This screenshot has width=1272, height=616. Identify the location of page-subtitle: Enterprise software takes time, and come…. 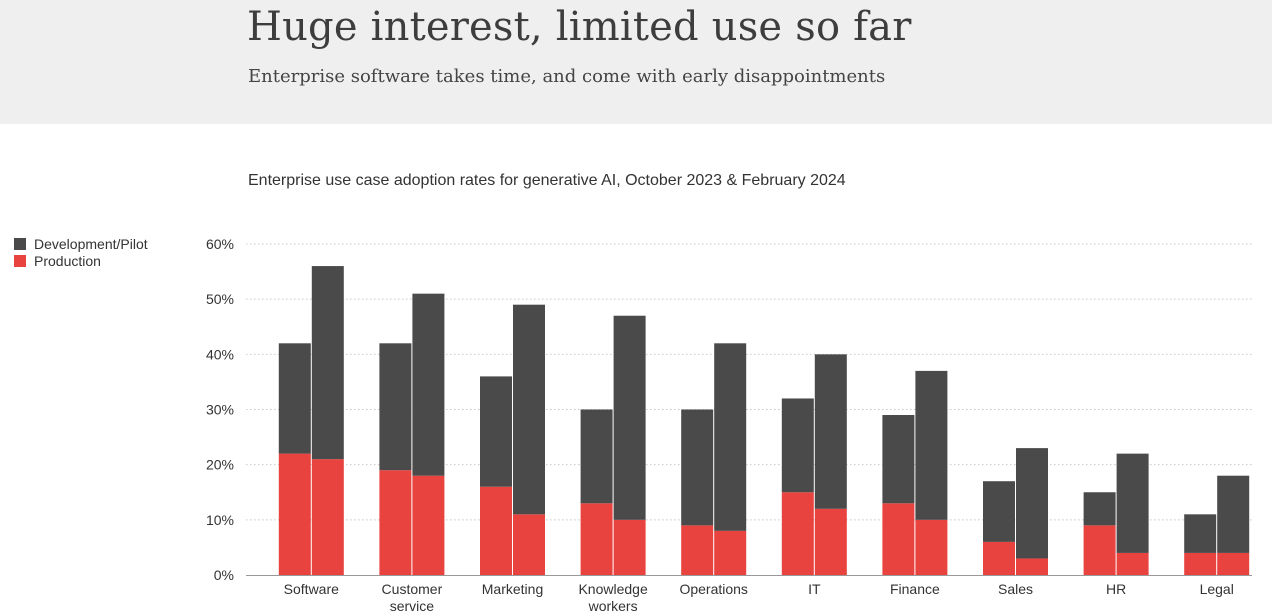
(567, 76).